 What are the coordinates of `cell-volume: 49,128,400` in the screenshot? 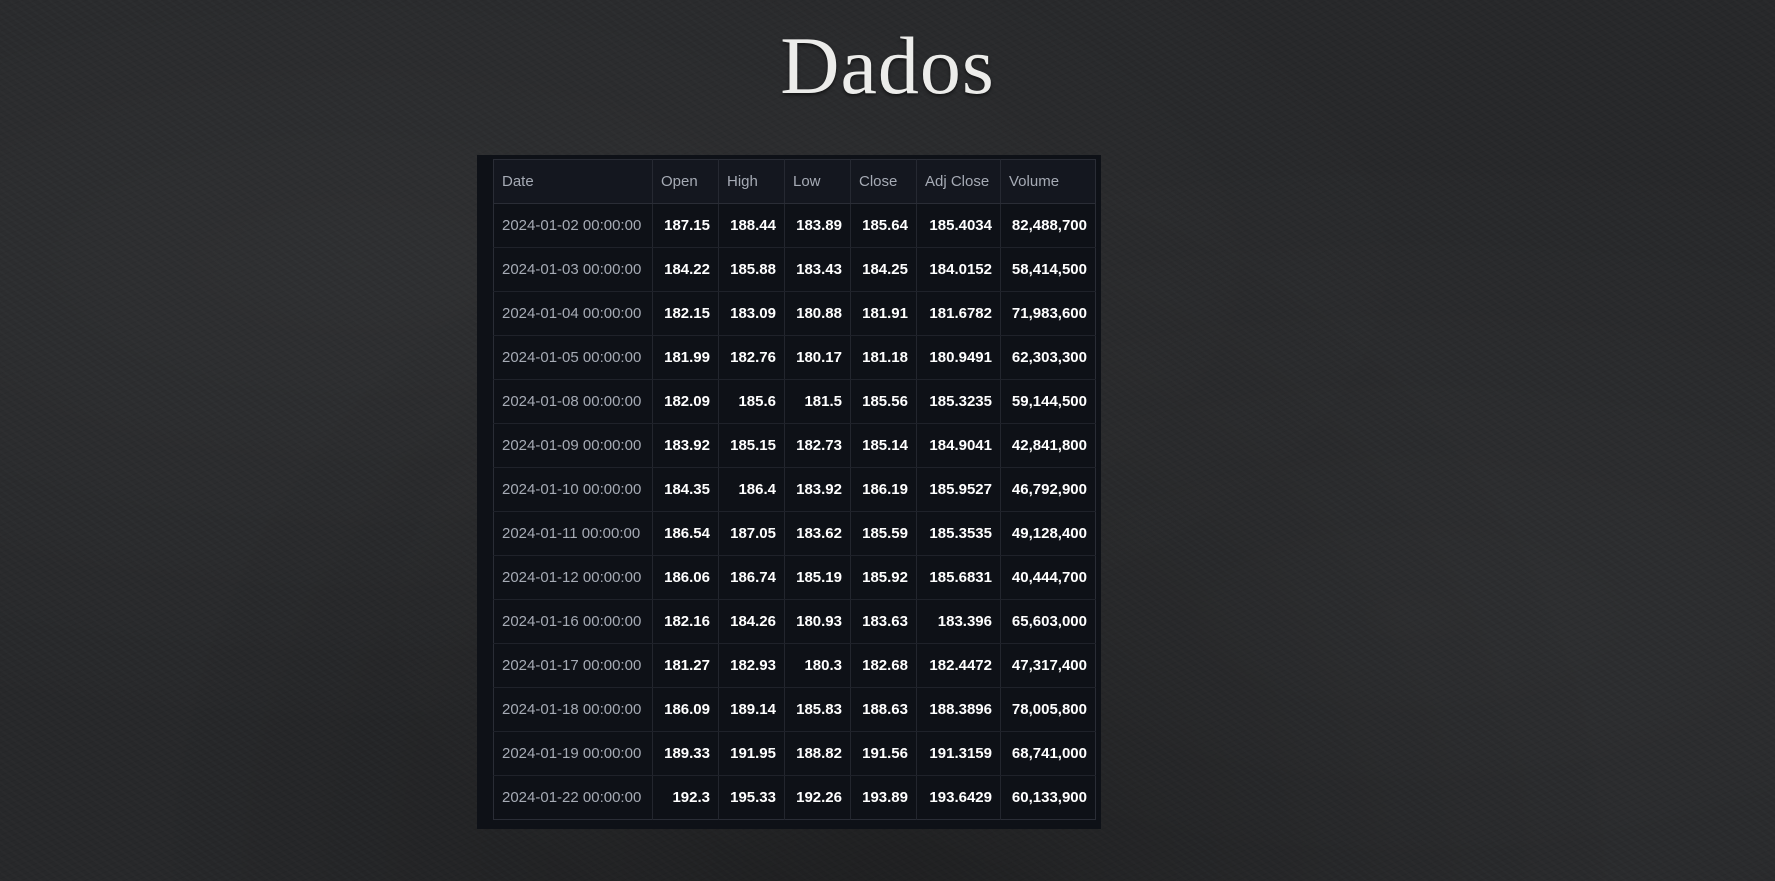 It's located at (1048, 533).